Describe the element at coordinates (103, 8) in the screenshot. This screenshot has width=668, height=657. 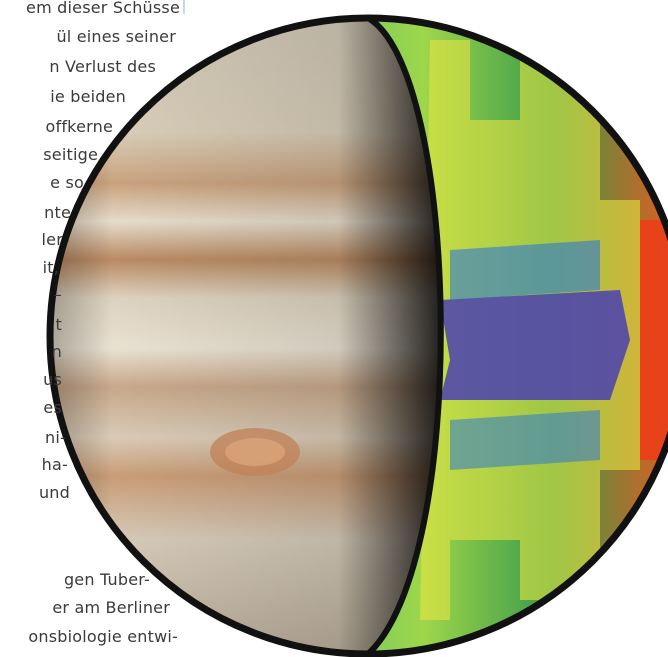
I see `text-line: em dieser Schüsse` at that location.